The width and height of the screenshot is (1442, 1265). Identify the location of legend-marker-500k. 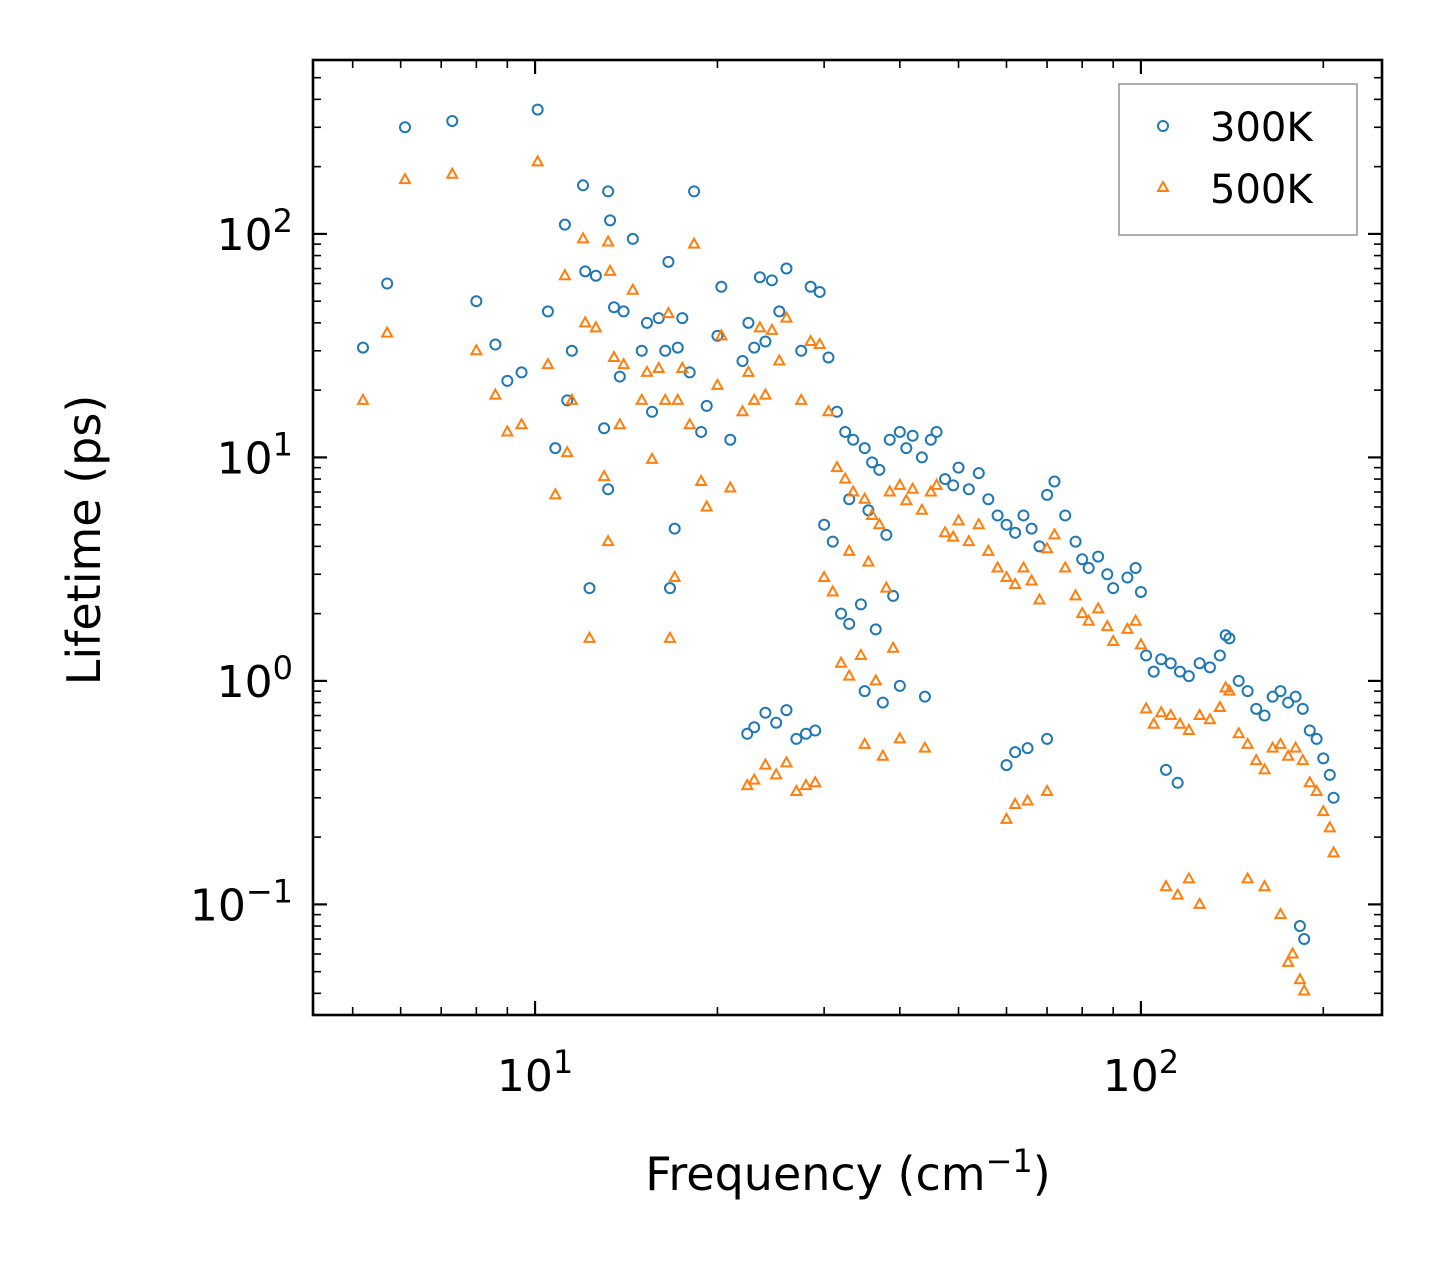
(1163, 185).